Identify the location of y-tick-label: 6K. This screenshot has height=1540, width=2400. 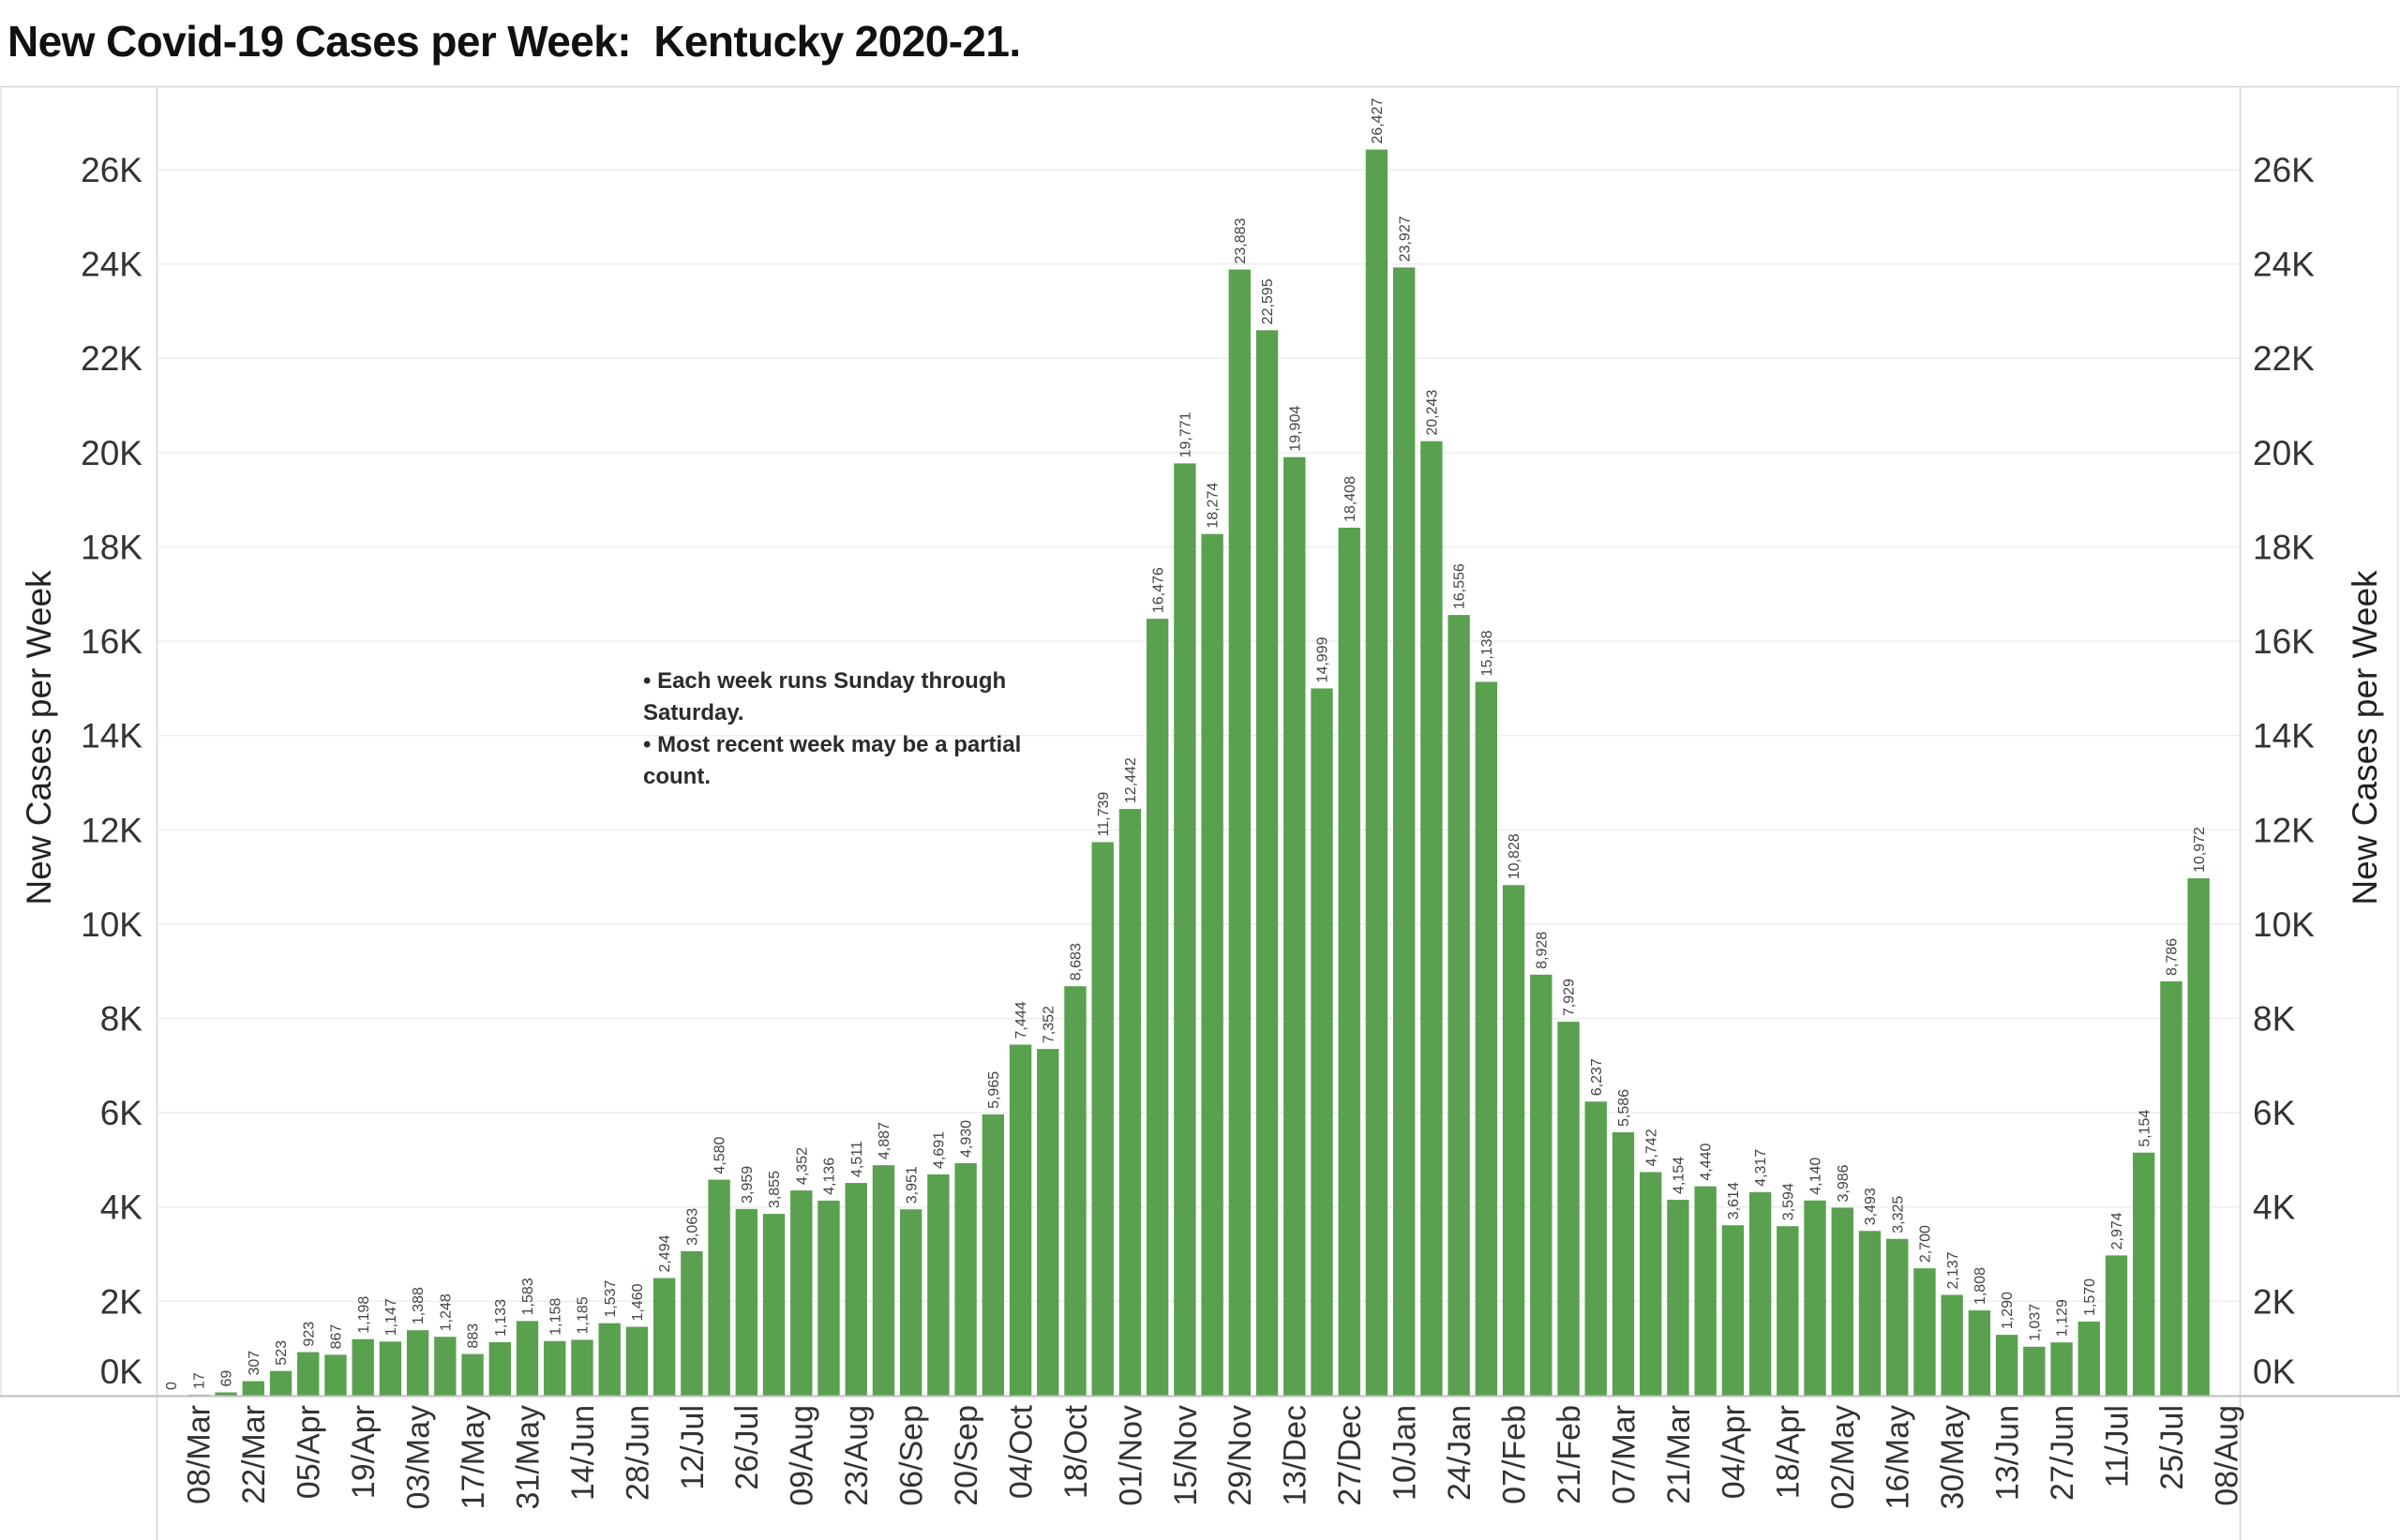
(2274, 1113).